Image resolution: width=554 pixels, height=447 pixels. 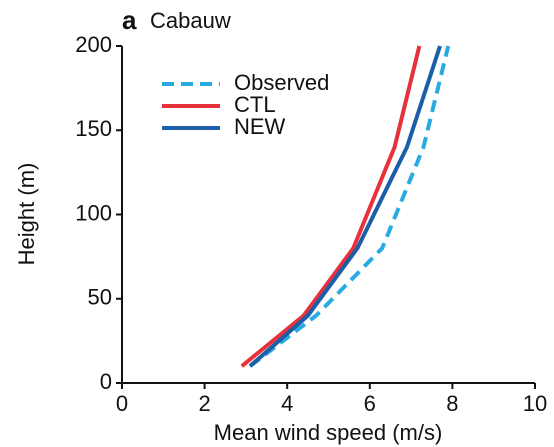 I want to click on y-tick-label: 100, so click(x=93, y=212).